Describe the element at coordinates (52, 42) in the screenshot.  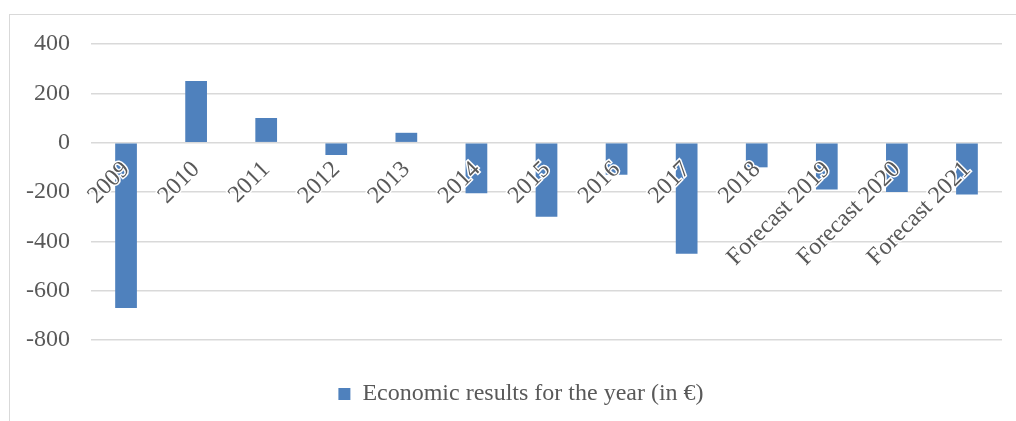
I see `y-tick-label: 400` at that location.